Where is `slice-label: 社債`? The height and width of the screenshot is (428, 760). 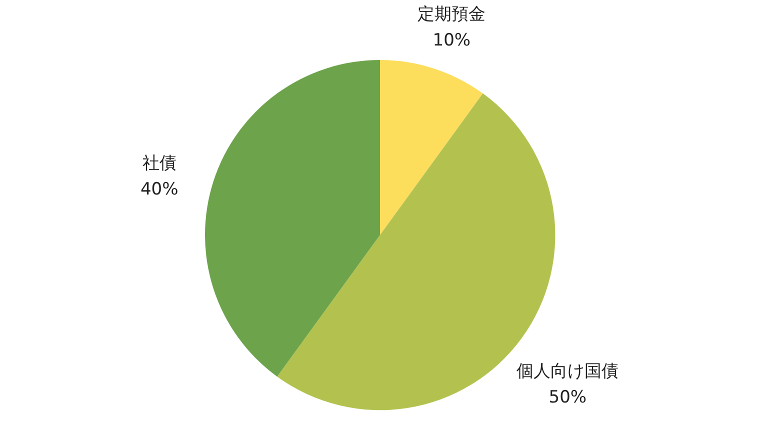
slice-label: 社債 is located at coordinates (159, 163).